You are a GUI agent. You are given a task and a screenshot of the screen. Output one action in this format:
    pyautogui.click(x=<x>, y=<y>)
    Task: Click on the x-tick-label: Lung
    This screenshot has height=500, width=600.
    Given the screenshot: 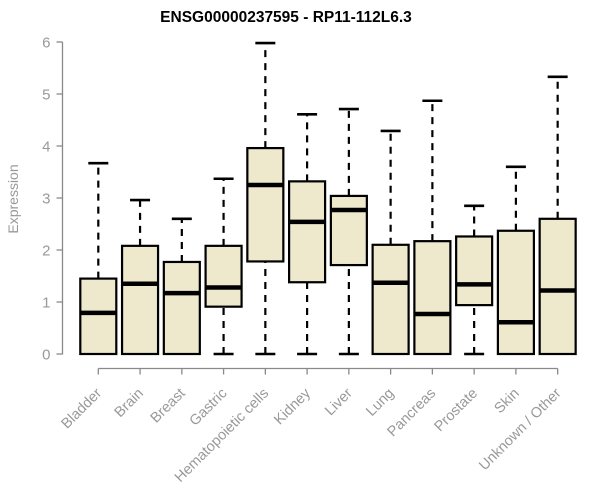 What is the action you would take?
    pyautogui.click(x=380, y=403)
    